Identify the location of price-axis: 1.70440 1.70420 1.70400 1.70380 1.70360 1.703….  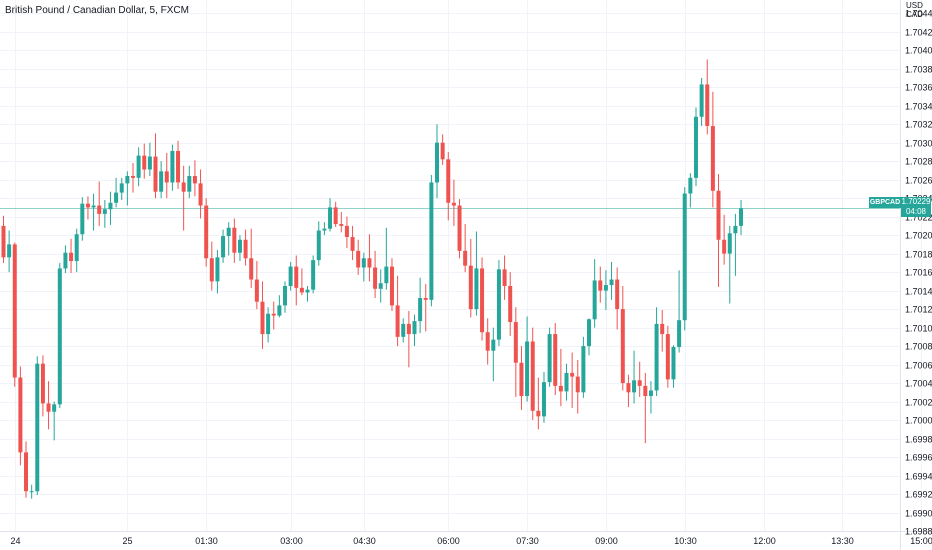
(918, 273).